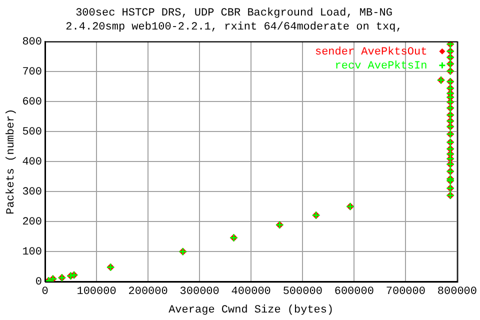 The height and width of the screenshot is (320, 480). I want to click on x-tick-label: 400000, so click(251, 292).